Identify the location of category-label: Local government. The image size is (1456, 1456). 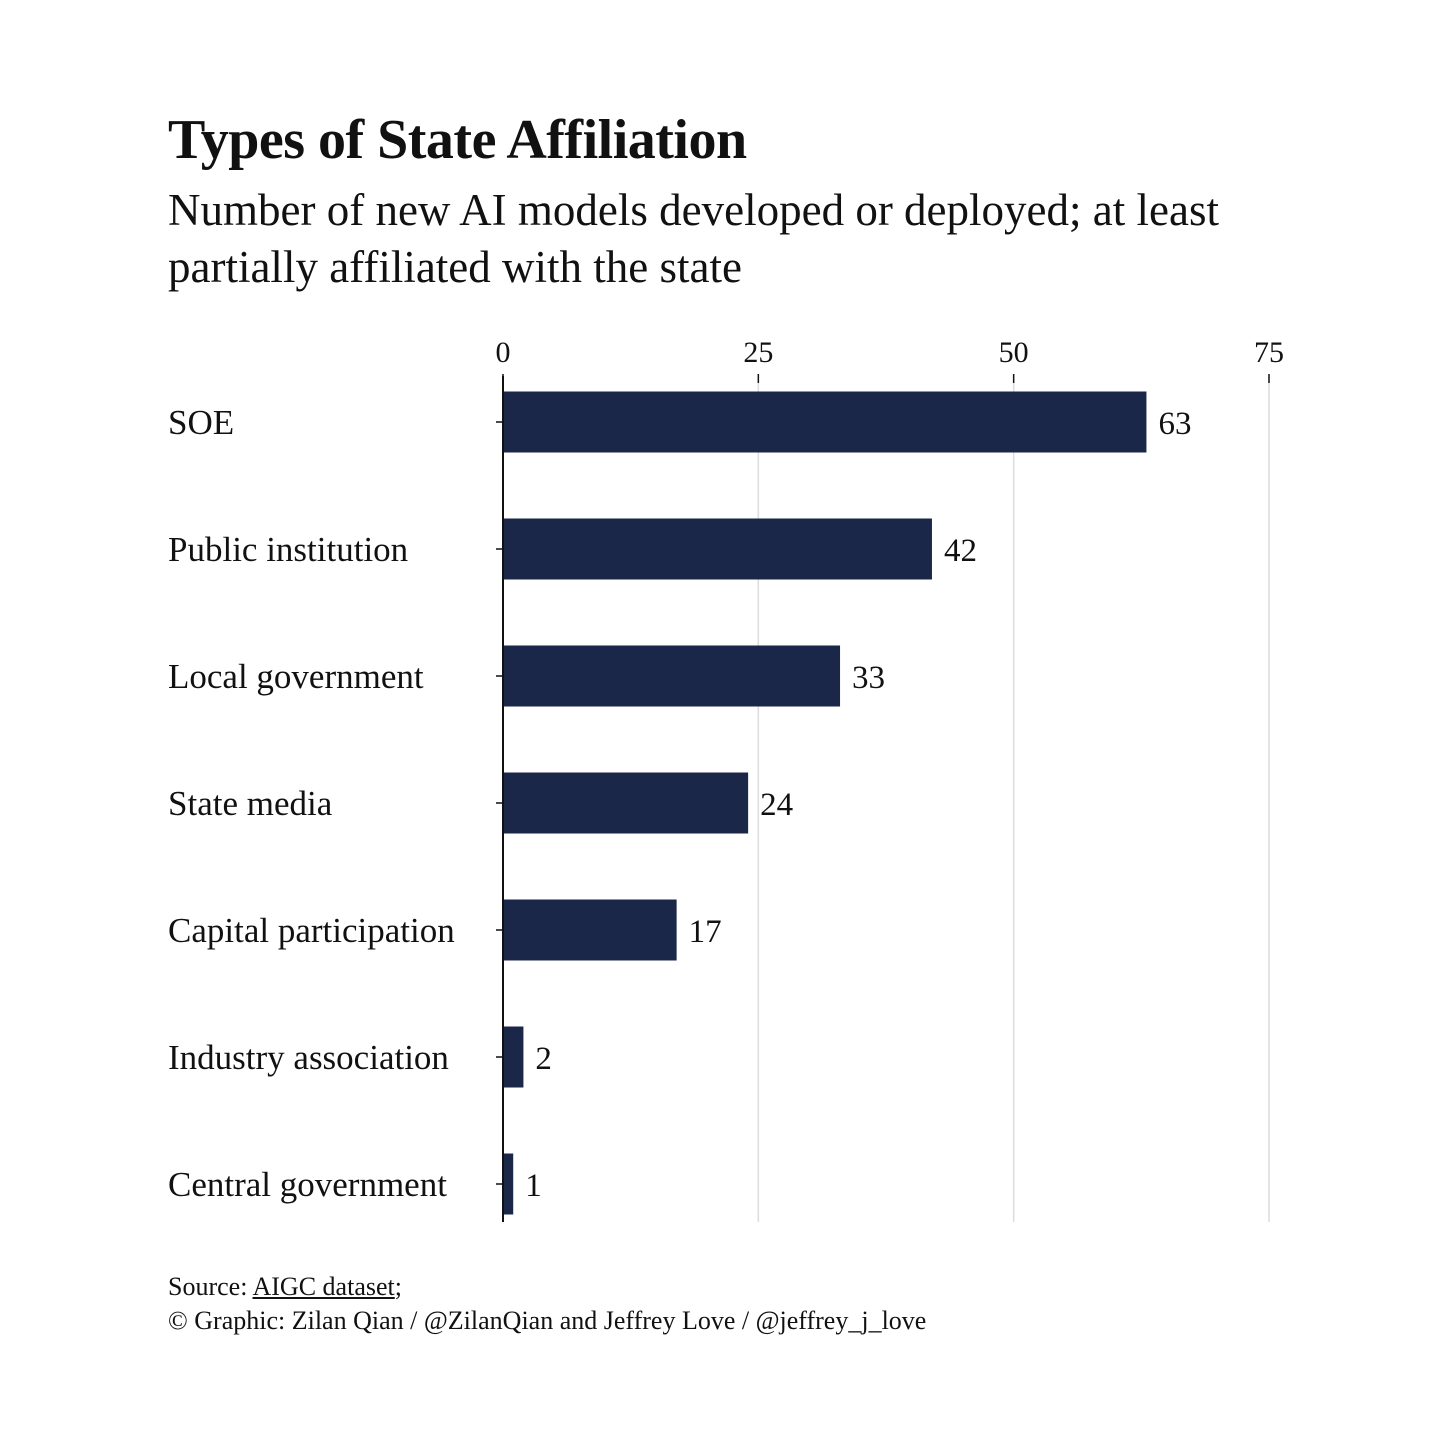
(296, 676).